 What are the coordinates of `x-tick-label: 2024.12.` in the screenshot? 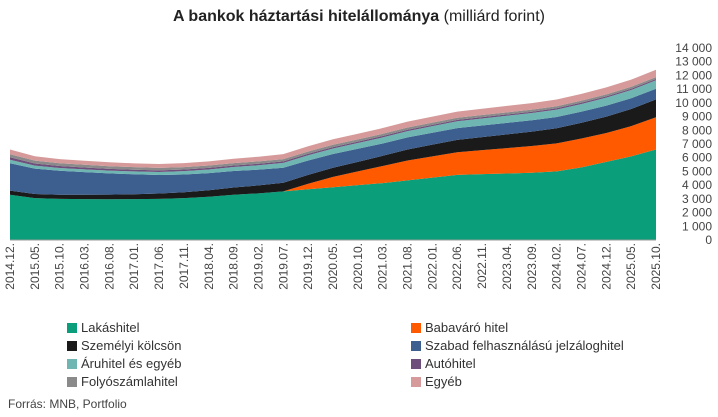 It's located at (606, 266).